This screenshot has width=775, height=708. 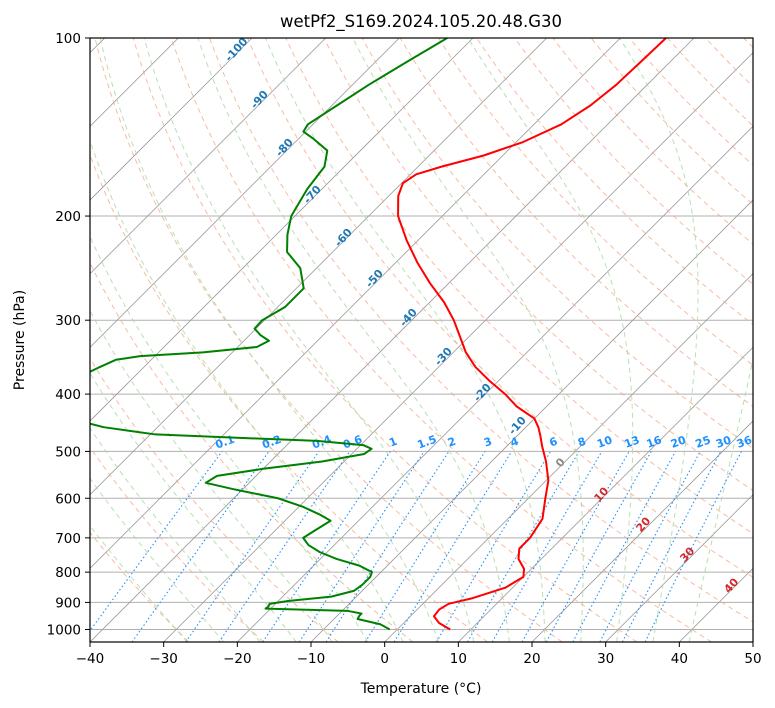 I want to click on x-tick-label: 20, so click(x=531, y=659).